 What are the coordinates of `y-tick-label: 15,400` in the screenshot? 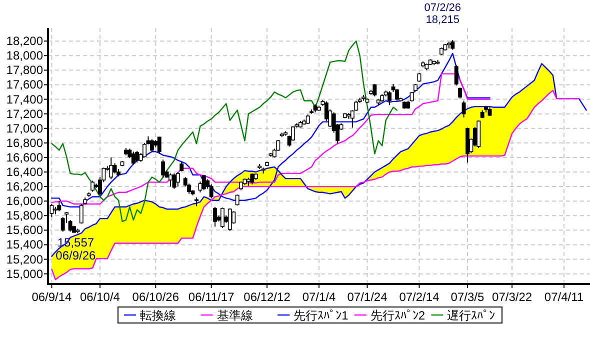 It's located at (25, 245).